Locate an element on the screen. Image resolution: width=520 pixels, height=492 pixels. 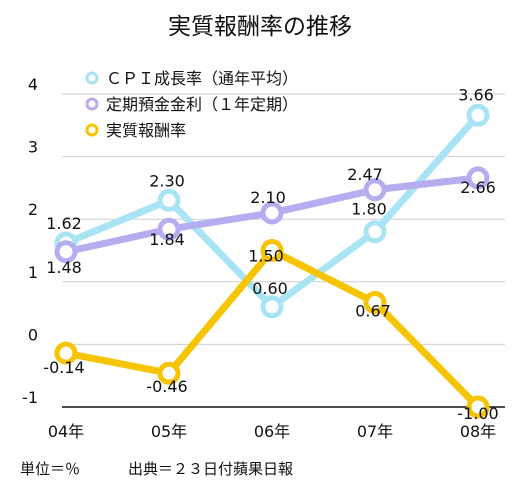
y-tick-label: 2 is located at coordinates (33, 209).